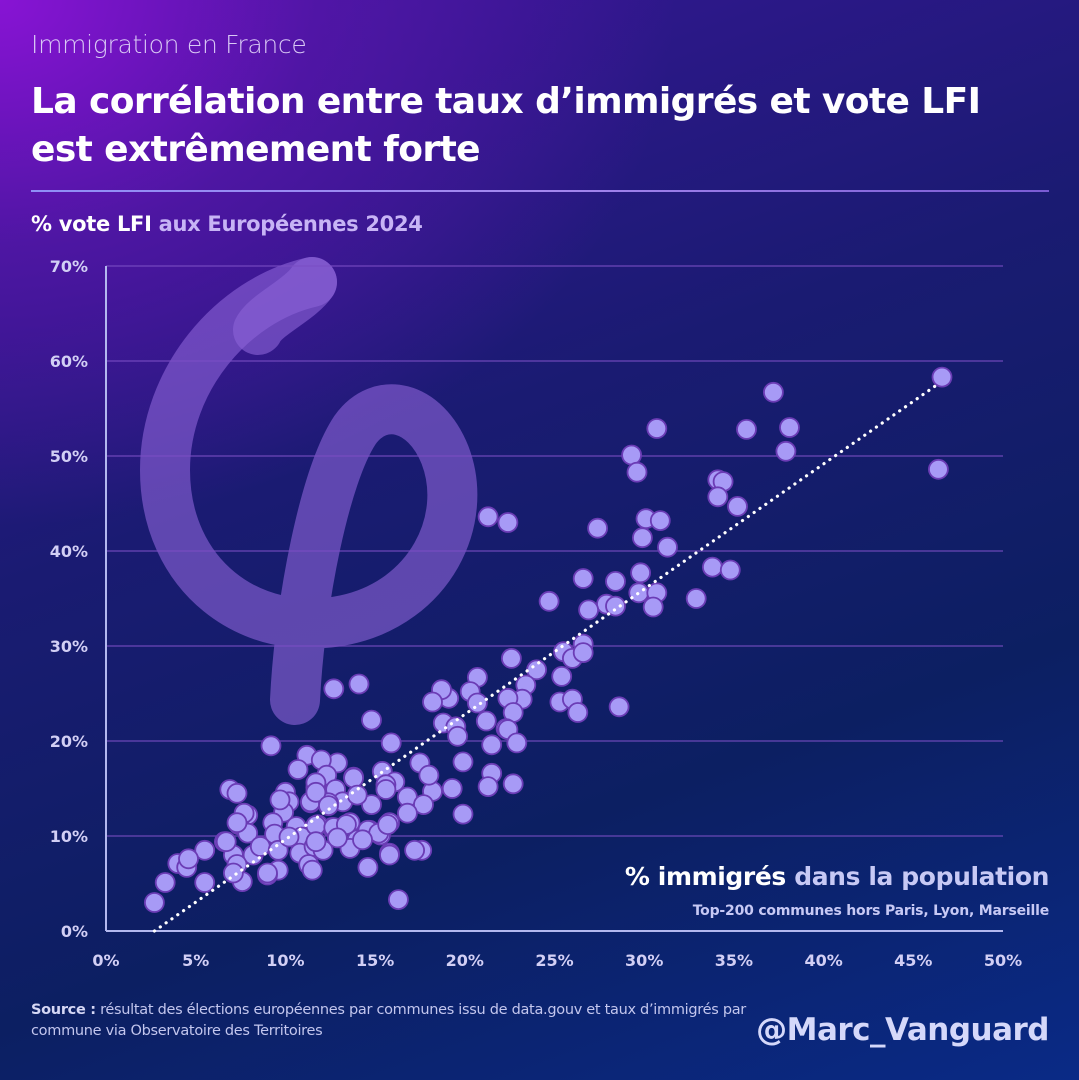 Image resolution: width=1079 pixels, height=1080 pixels. What do you see at coordinates (69, 361) in the screenshot?
I see `y-tick-label: 60%` at bounding box center [69, 361].